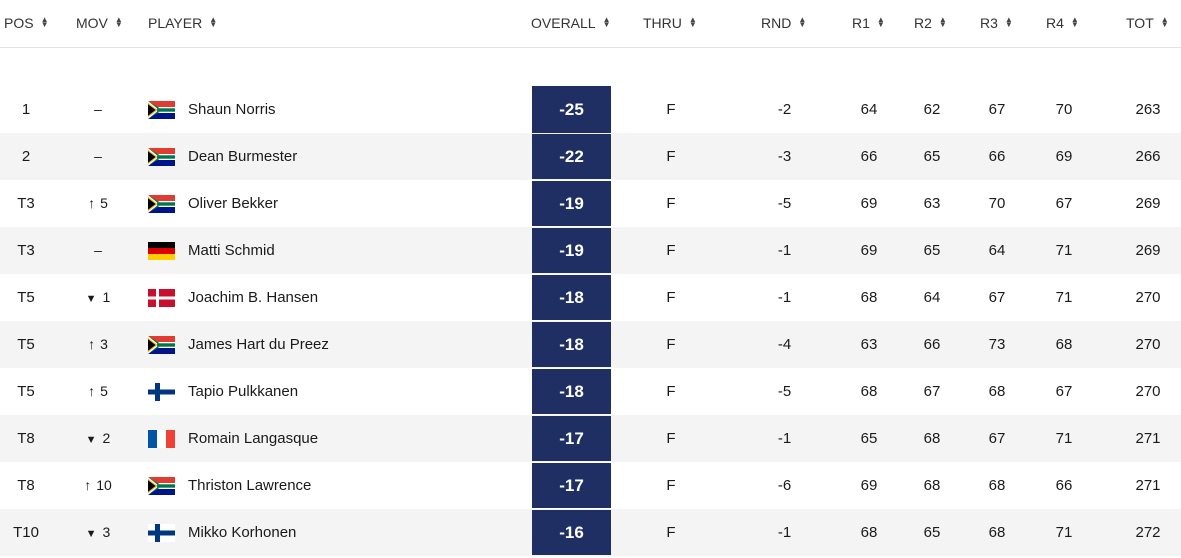 Image resolution: width=1181 pixels, height=558 pixels. Describe the element at coordinates (784, 532) in the screenshot. I see `round-score-cell: -1` at that location.